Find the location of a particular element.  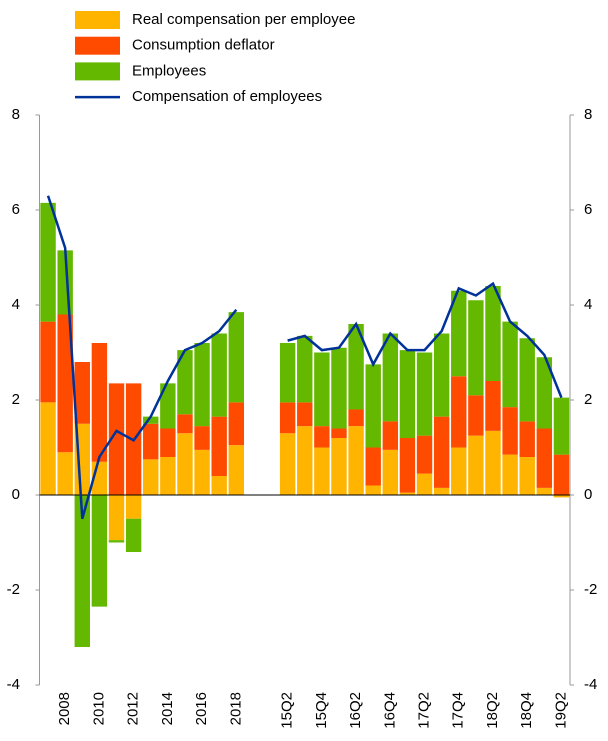

x-tick-label: 16Q4 is located at coordinates (389, 710).